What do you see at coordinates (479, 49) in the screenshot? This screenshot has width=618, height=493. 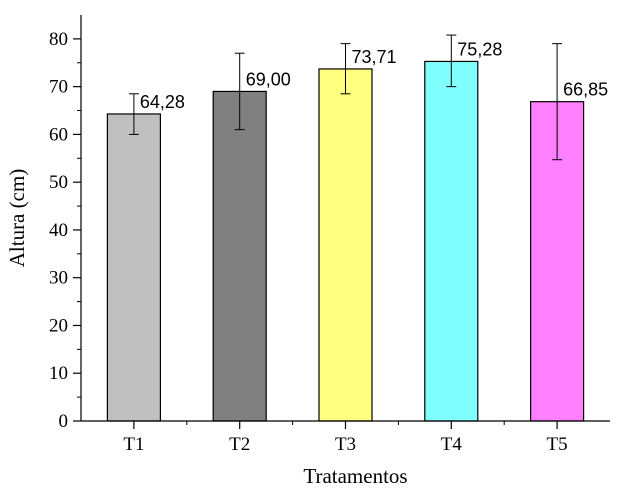 I see `data-label-T4: 75,28` at bounding box center [479, 49].